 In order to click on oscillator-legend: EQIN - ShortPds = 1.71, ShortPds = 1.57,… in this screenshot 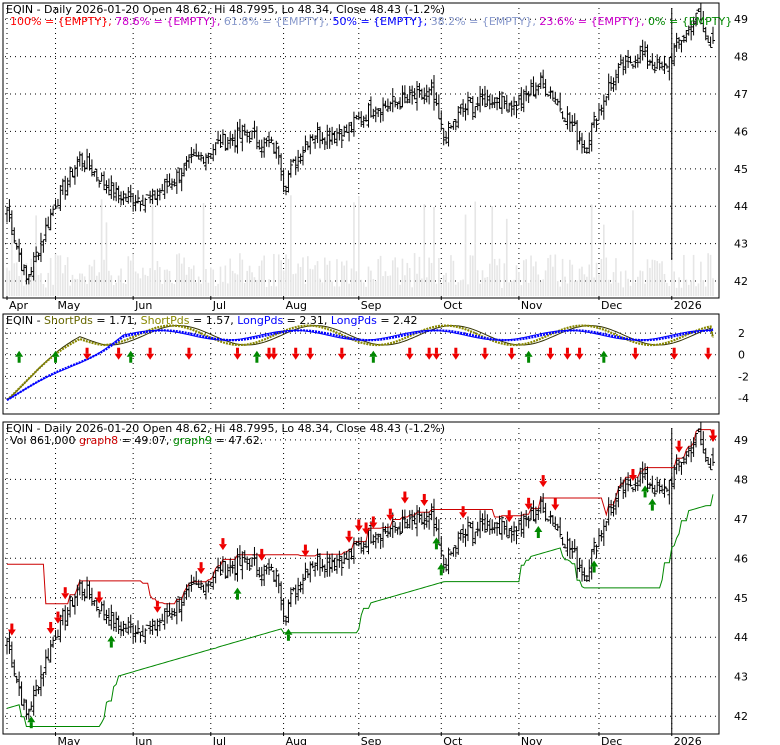, I will do `click(212, 320)`.